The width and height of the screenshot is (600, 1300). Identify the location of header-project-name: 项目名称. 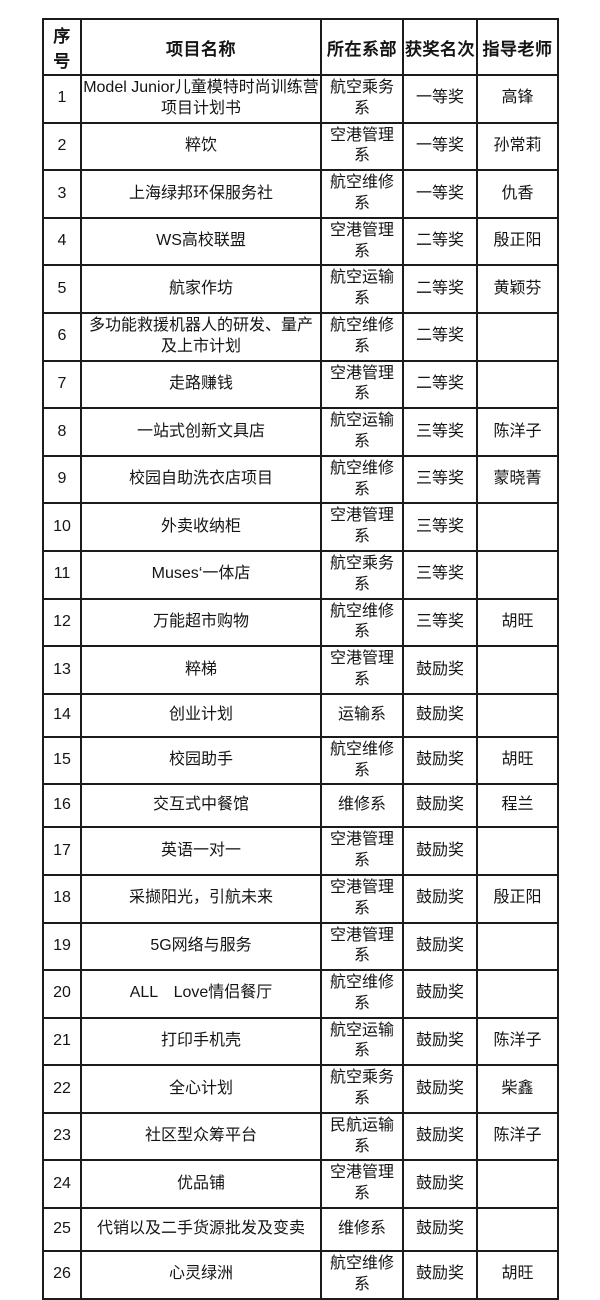
(201, 47).